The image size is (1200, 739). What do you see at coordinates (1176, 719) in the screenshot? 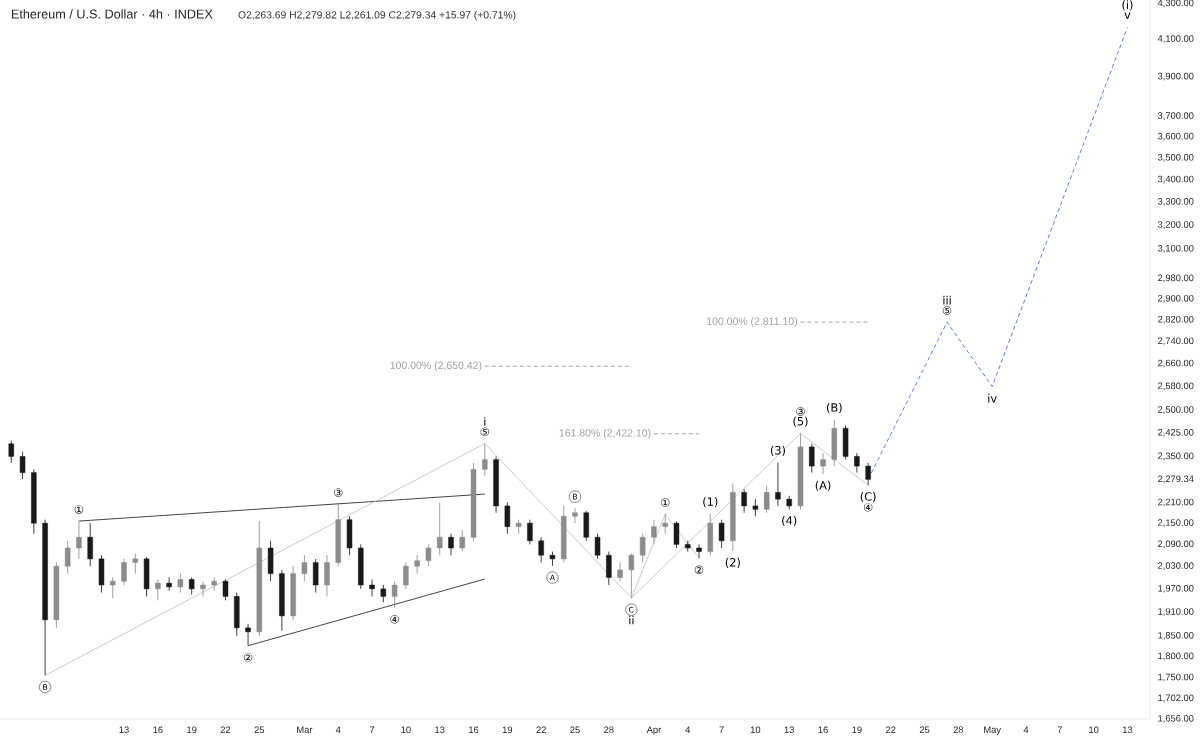
I see `y-tick-label: 1,656.00` at bounding box center [1176, 719].